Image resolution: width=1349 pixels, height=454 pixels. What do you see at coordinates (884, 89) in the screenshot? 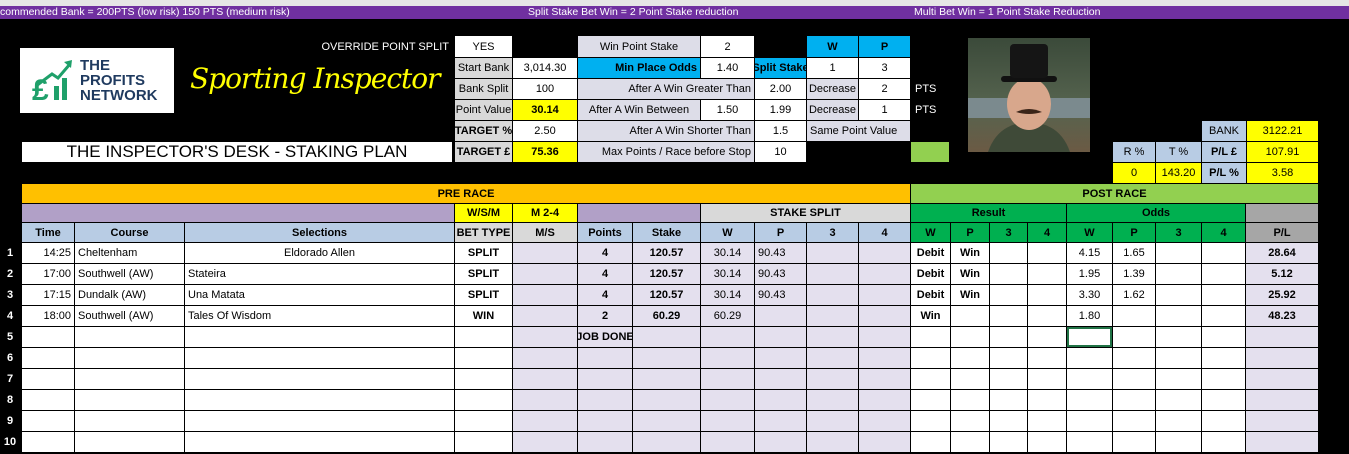
I see `greater-decrease-value: 2` at bounding box center [884, 89].